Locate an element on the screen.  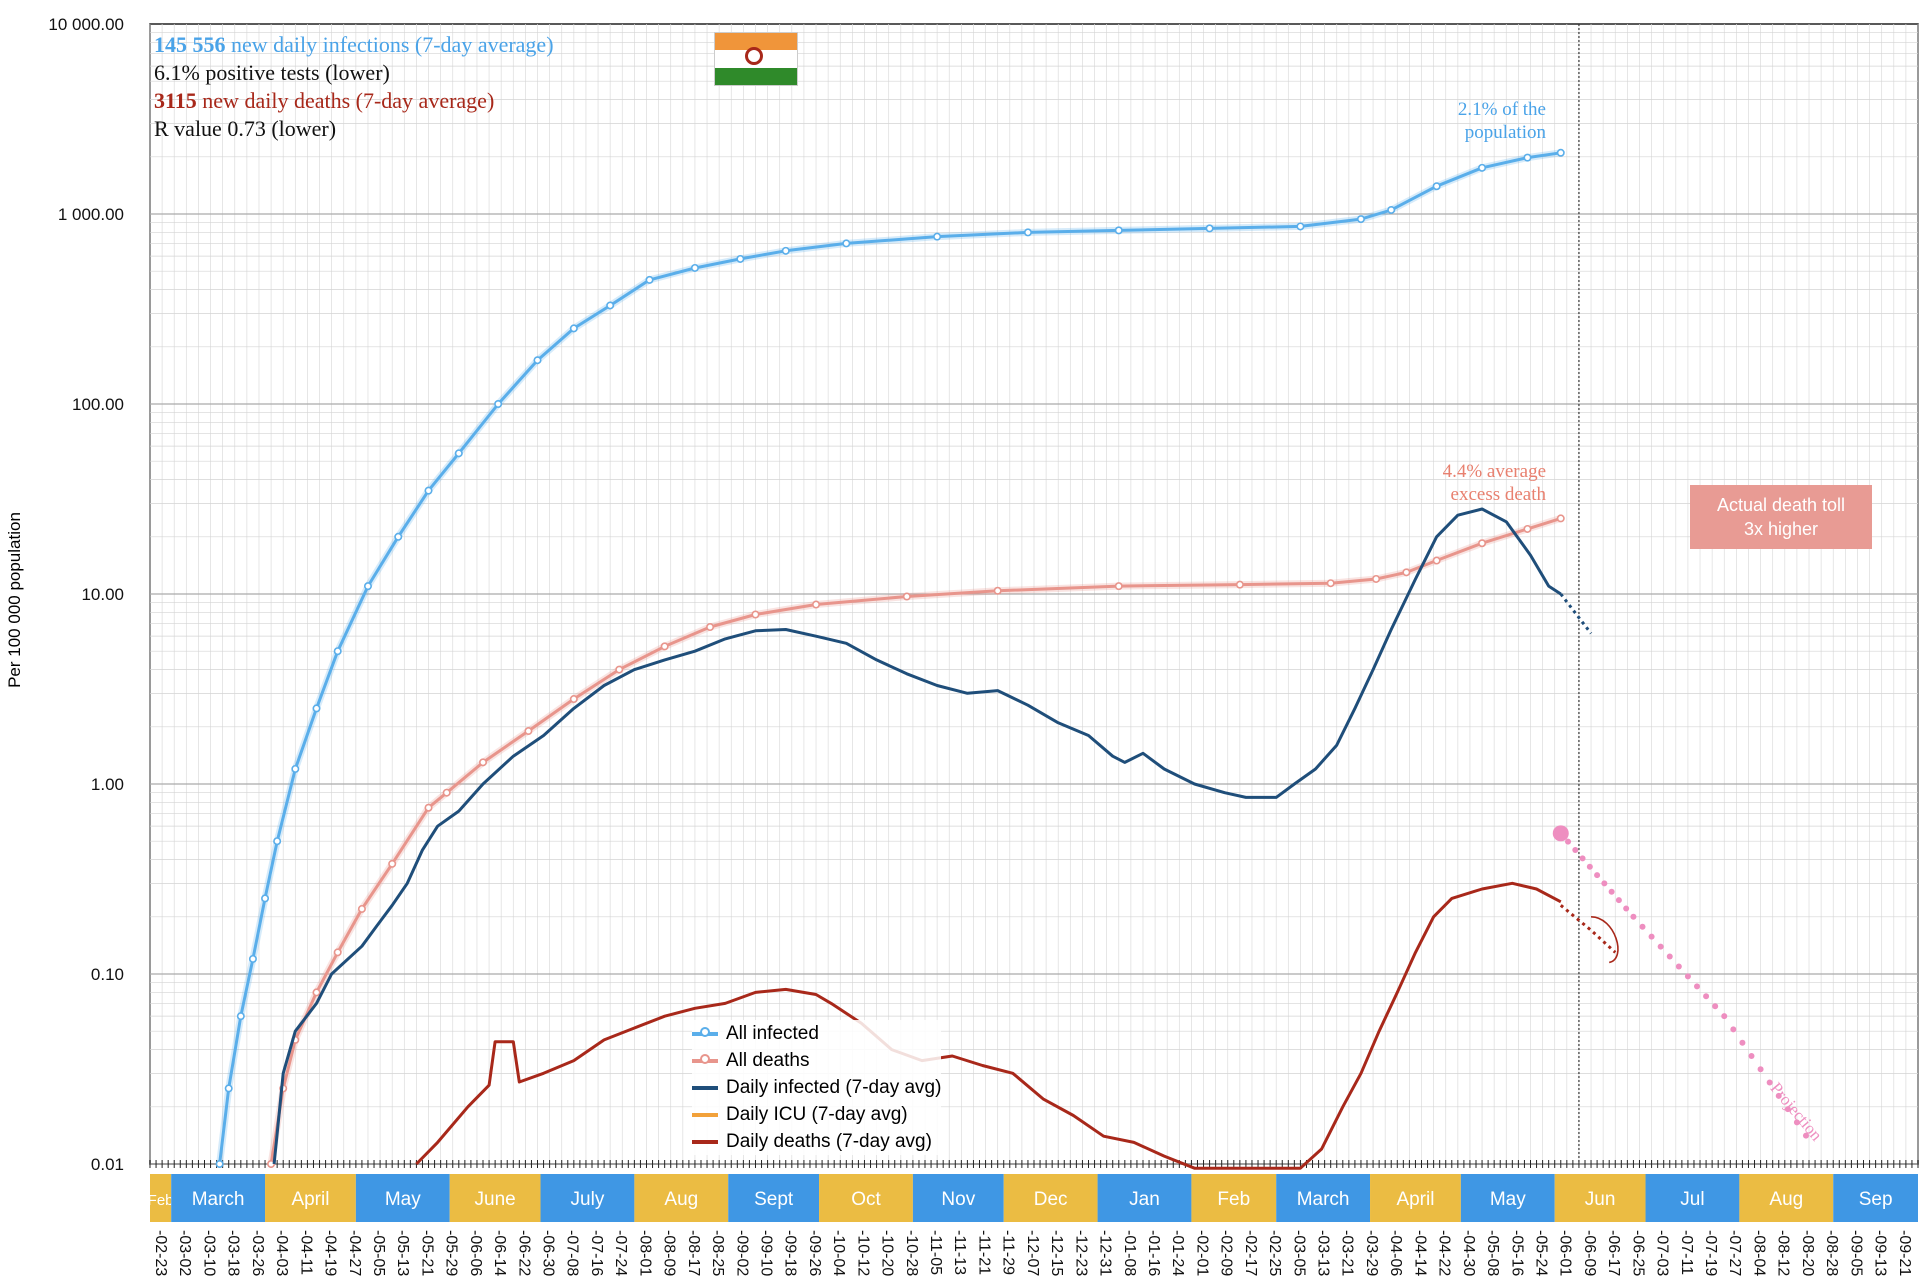
date-tick-label: -05-21 is located at coordinates (426, 1253).